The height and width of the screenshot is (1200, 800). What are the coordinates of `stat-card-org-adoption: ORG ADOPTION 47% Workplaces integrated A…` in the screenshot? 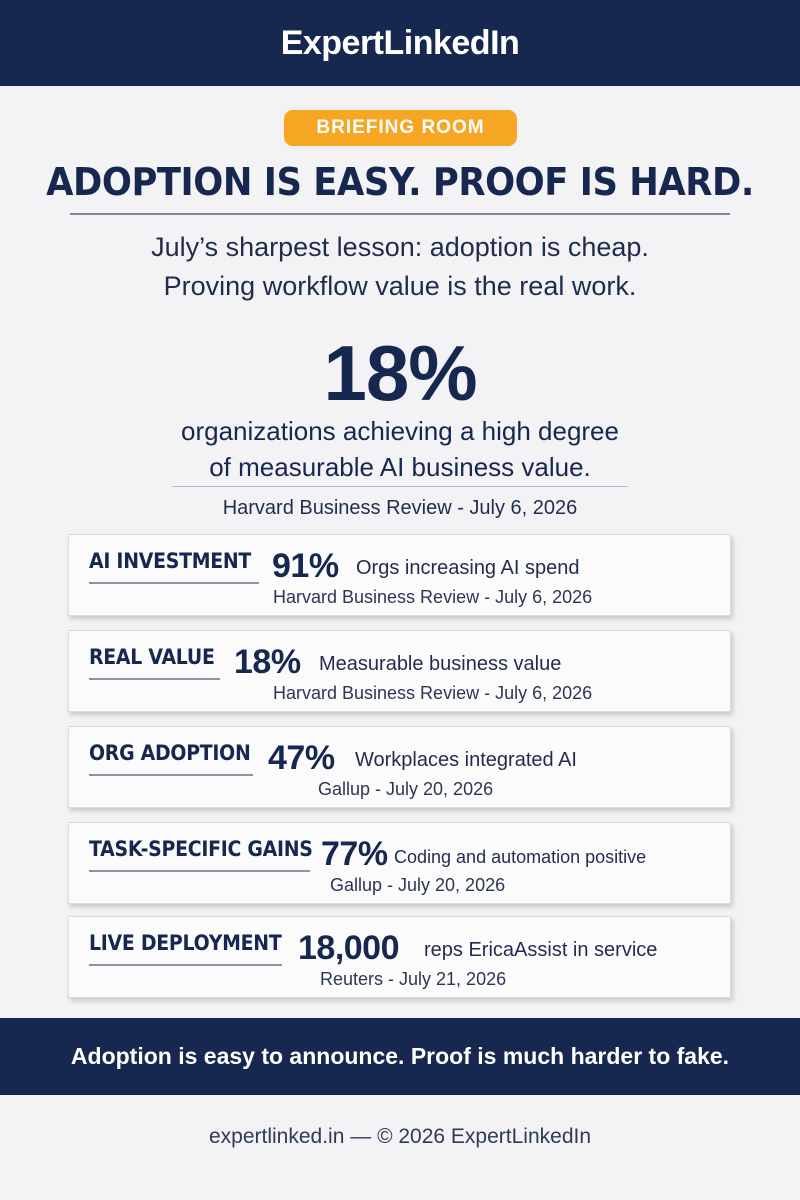 It's located at (399, 767).